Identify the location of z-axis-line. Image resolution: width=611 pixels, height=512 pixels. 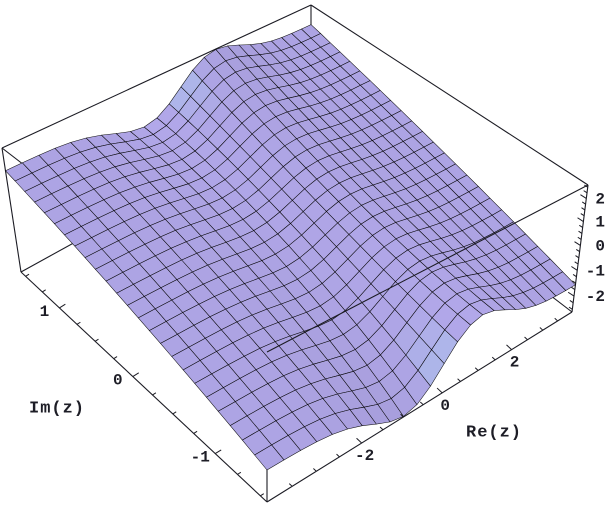
(580, 248).